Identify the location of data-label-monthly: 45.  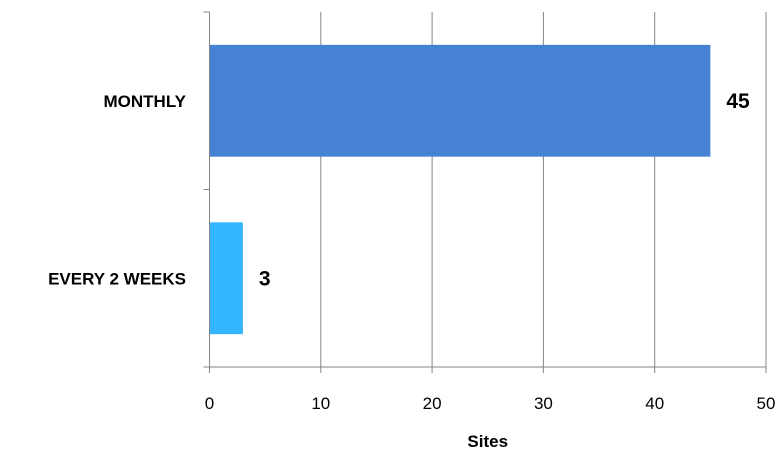
(738, 101).